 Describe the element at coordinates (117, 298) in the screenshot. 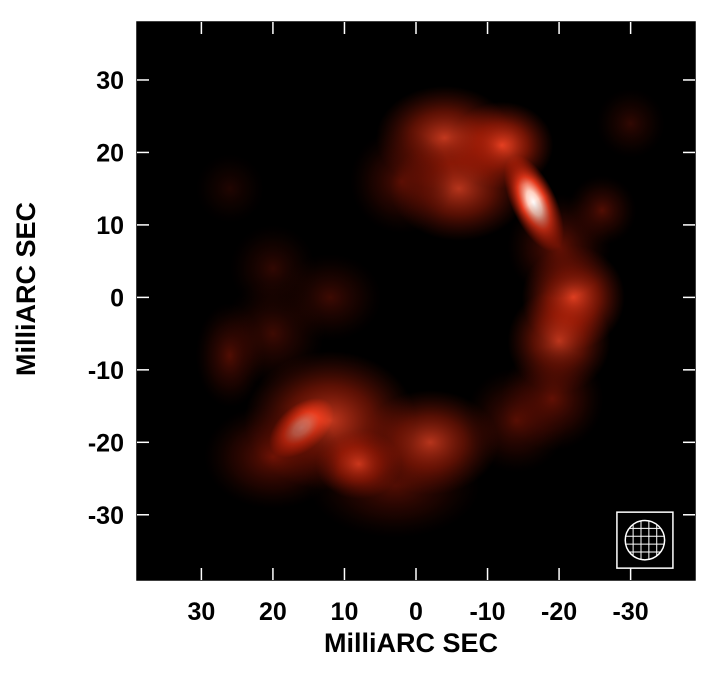

I see `y-tick-label: 0` at that location.